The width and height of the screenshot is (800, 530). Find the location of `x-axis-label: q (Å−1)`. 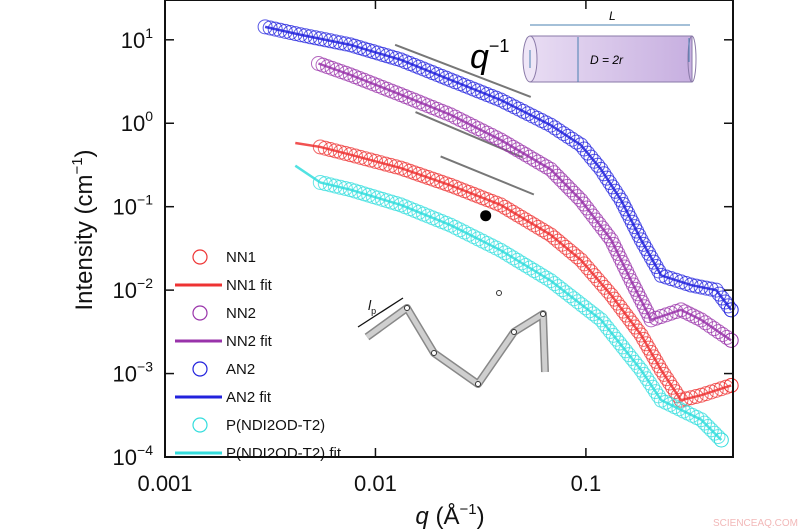

x-axis-label: q (Å−1) is located at coordinates (449, 515).